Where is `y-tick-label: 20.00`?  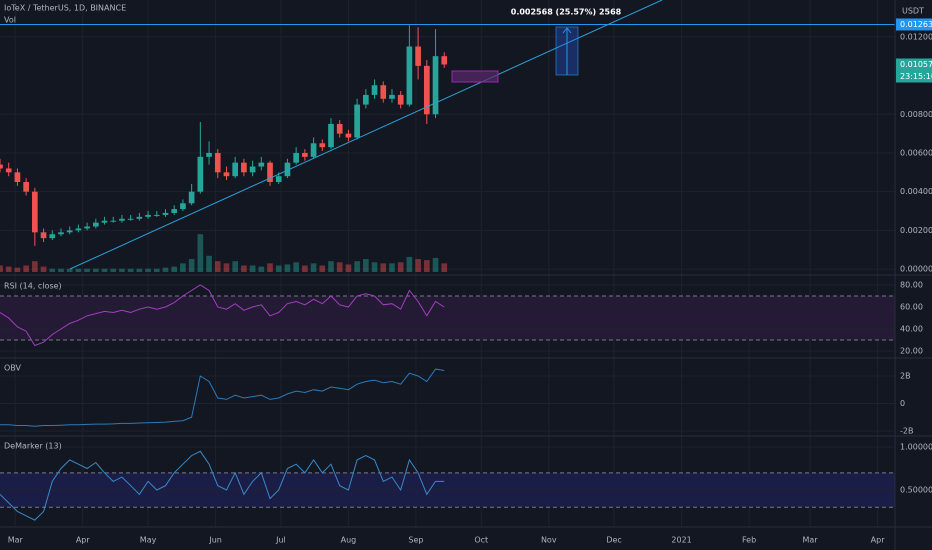 y-tick-label: 20.00 is located at coordinates (911, 351).